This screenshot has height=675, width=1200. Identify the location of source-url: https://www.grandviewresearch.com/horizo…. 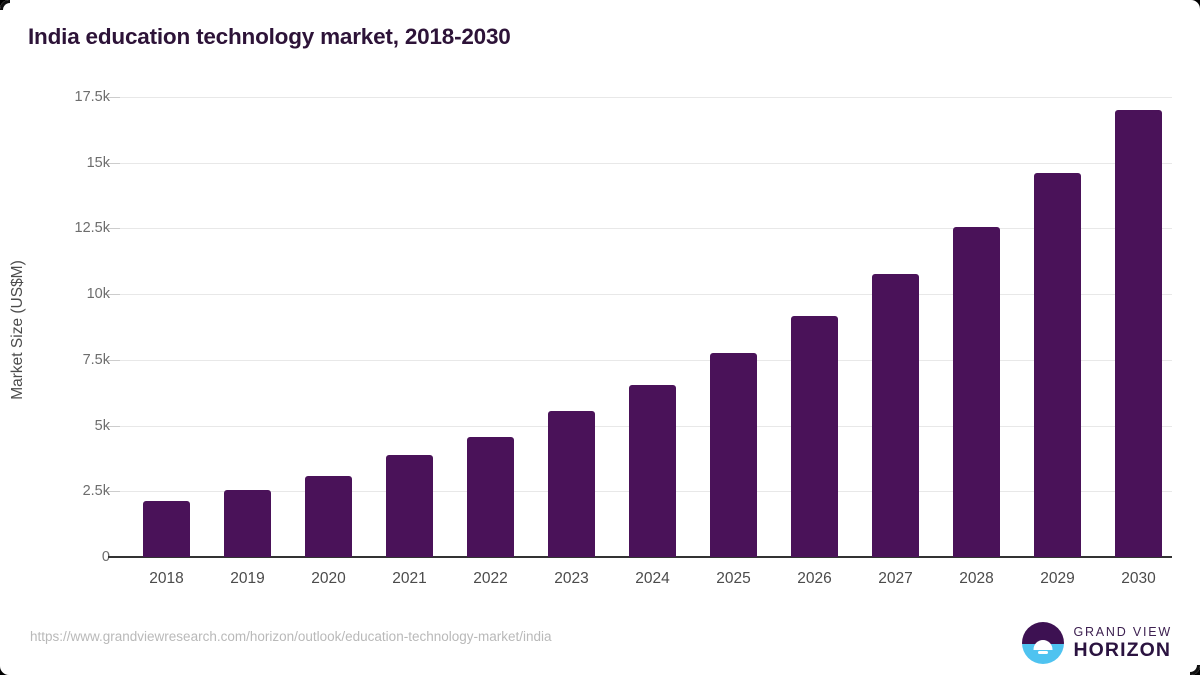
(291, 636).